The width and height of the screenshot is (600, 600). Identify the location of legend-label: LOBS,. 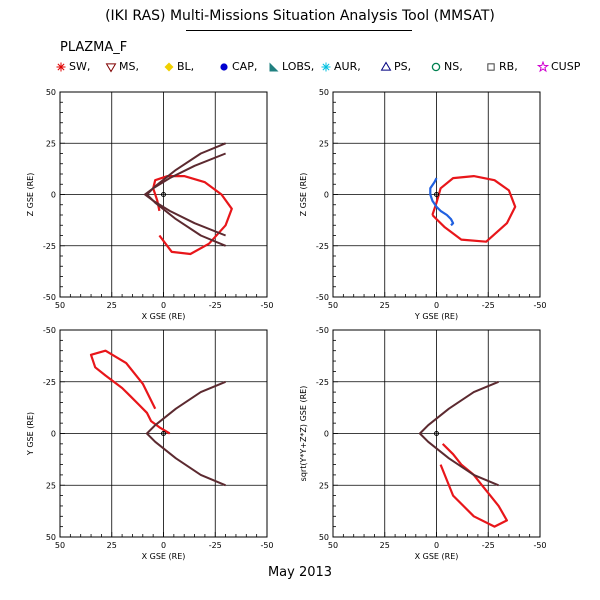
(298, 66).